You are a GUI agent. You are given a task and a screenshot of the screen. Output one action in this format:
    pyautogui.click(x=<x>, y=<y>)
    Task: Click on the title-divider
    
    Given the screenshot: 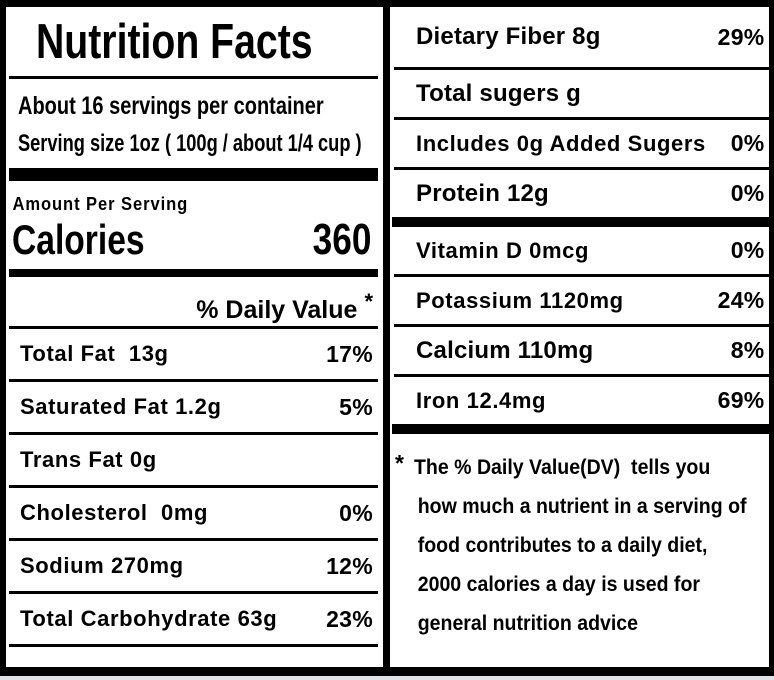 What is the action you would take?
    pyautogui.click(x=193, y=77)
    